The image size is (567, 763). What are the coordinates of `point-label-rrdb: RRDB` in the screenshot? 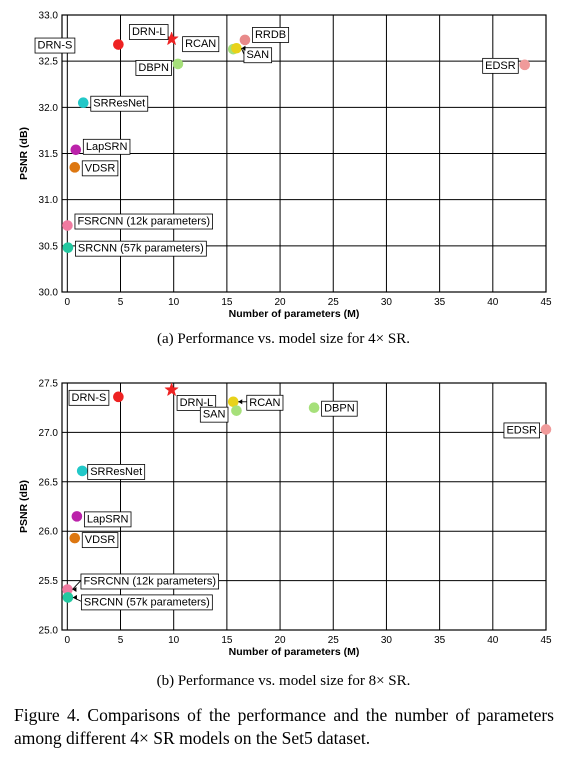 It's located at (270, 35).